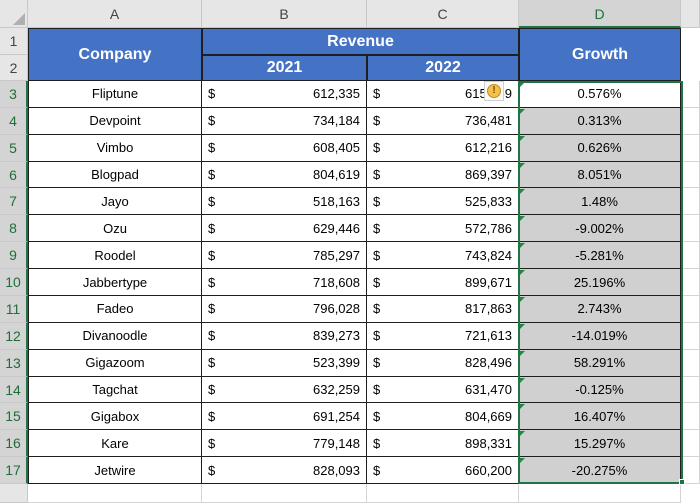 The height and width of the screenshot is (503, 700). I want to click on revenue-2022-cell: $804,669, so click(443, 417).